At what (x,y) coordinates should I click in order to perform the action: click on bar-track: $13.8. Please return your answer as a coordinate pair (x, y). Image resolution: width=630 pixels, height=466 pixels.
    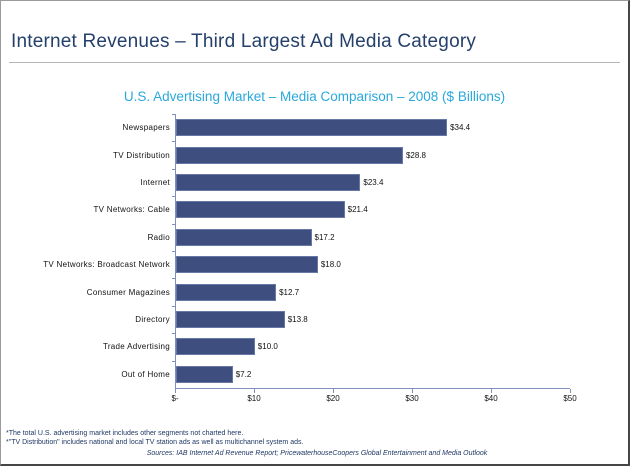
    Looking at the image, I should click on (371, 319).